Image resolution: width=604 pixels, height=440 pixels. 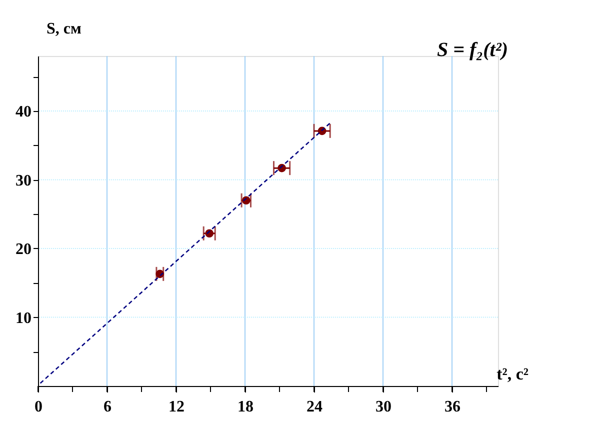 I want to click on y-tick-label: 10, so click(x=24, y=318).